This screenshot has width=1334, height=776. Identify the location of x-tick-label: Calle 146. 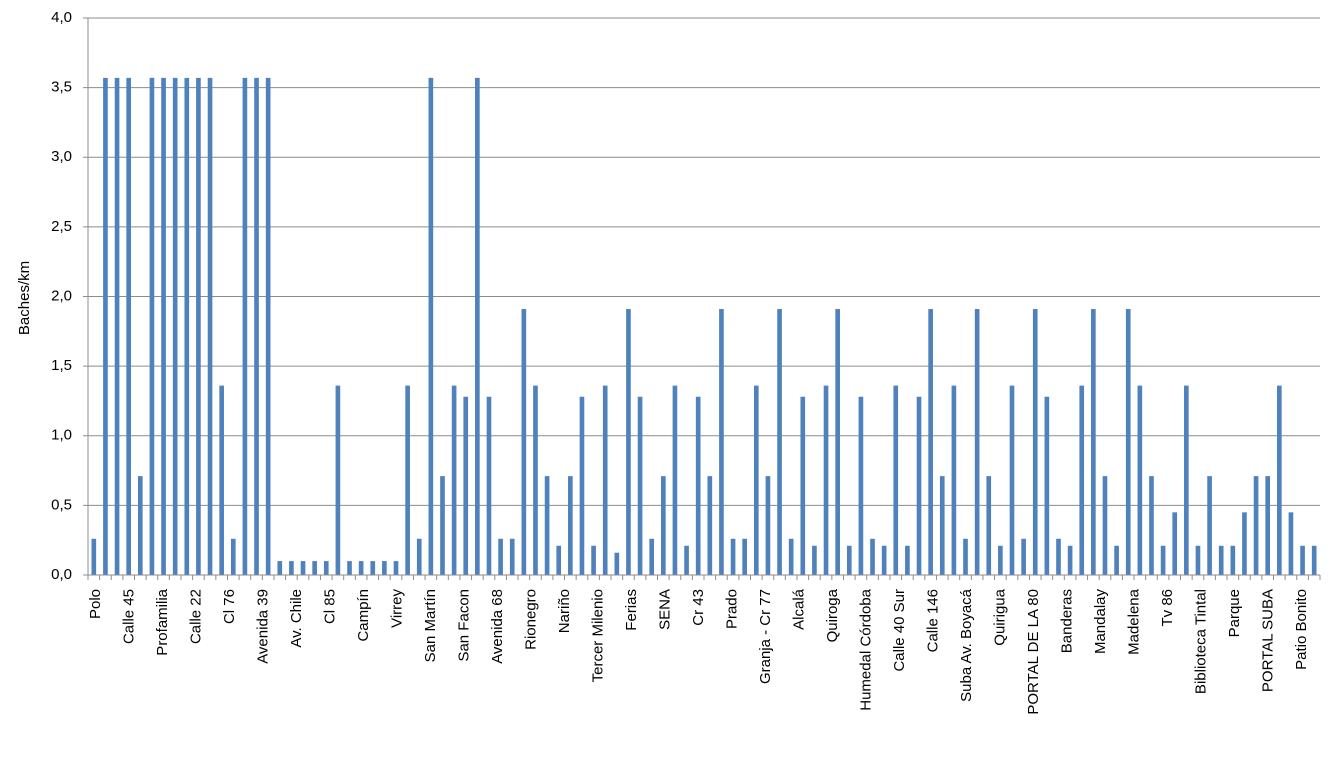
(932, 620).